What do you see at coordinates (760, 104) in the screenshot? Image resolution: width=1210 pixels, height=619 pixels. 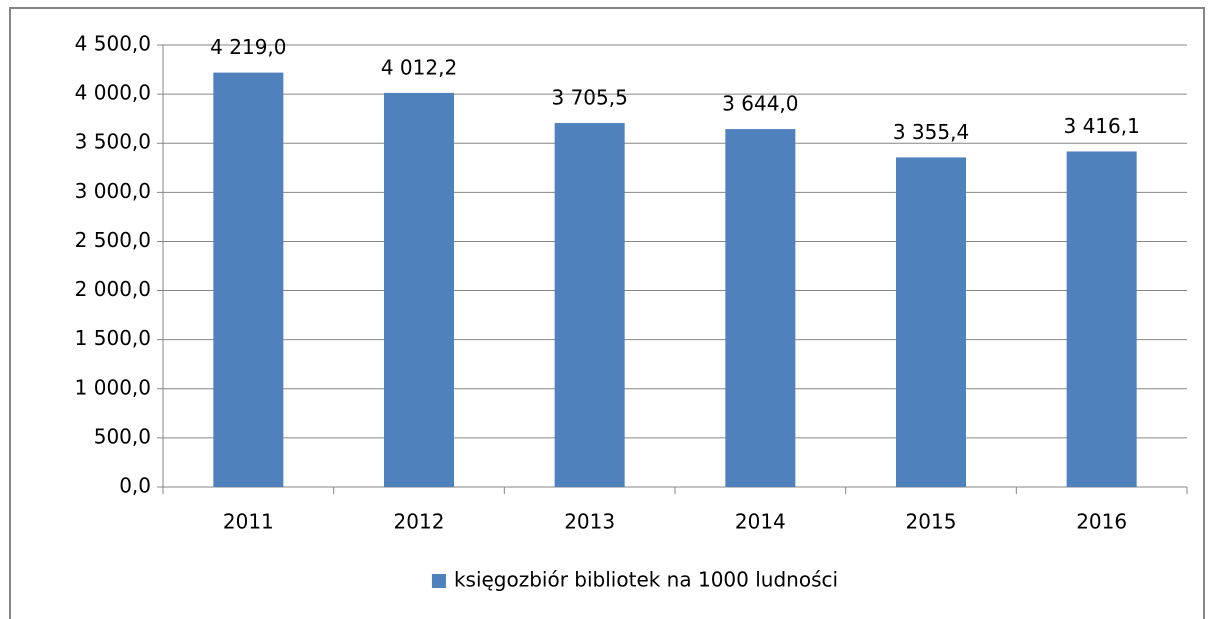 I see `data-label: 3 644,0` at bounding box center [760, 104].